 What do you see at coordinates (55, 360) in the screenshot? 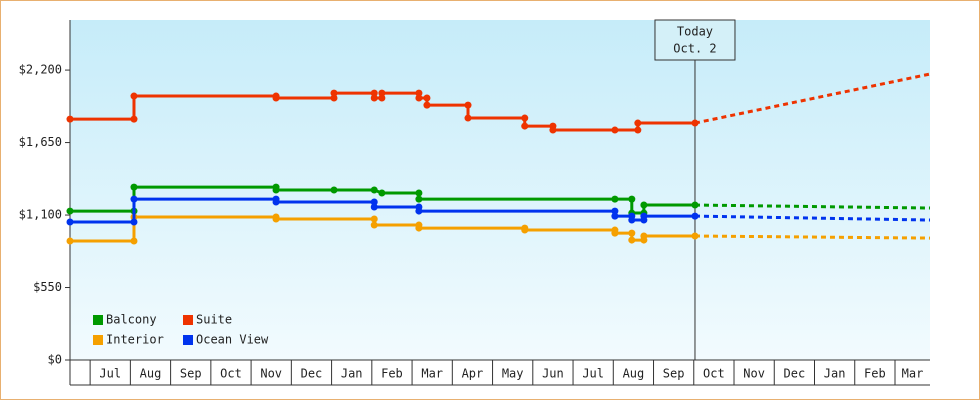
I see `y-tick-label: $0` at bounding box center [55, 360].